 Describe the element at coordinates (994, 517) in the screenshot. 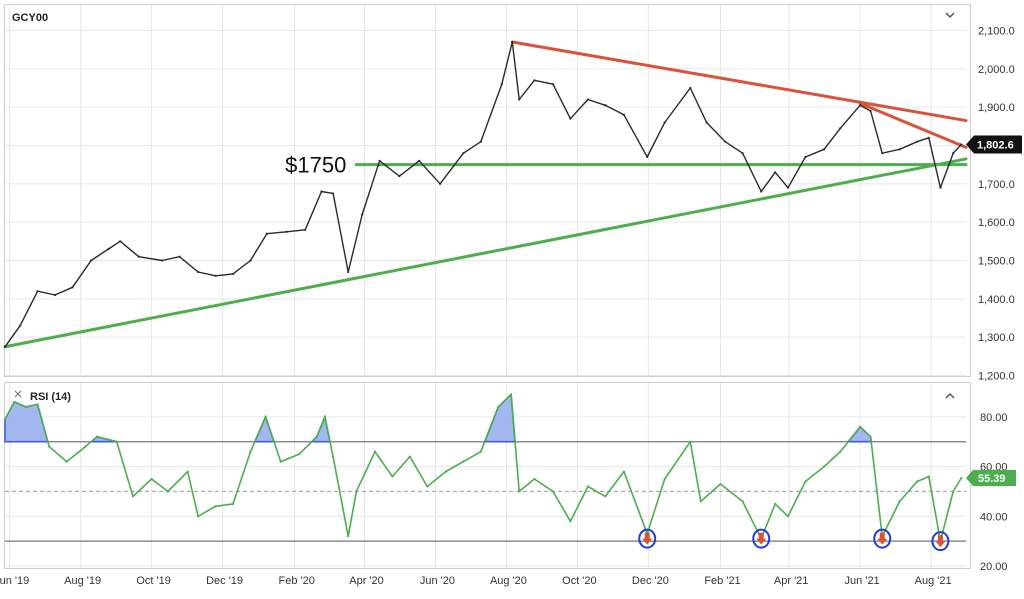

I see `rsi-y-tick-label: 40.00` at that location.